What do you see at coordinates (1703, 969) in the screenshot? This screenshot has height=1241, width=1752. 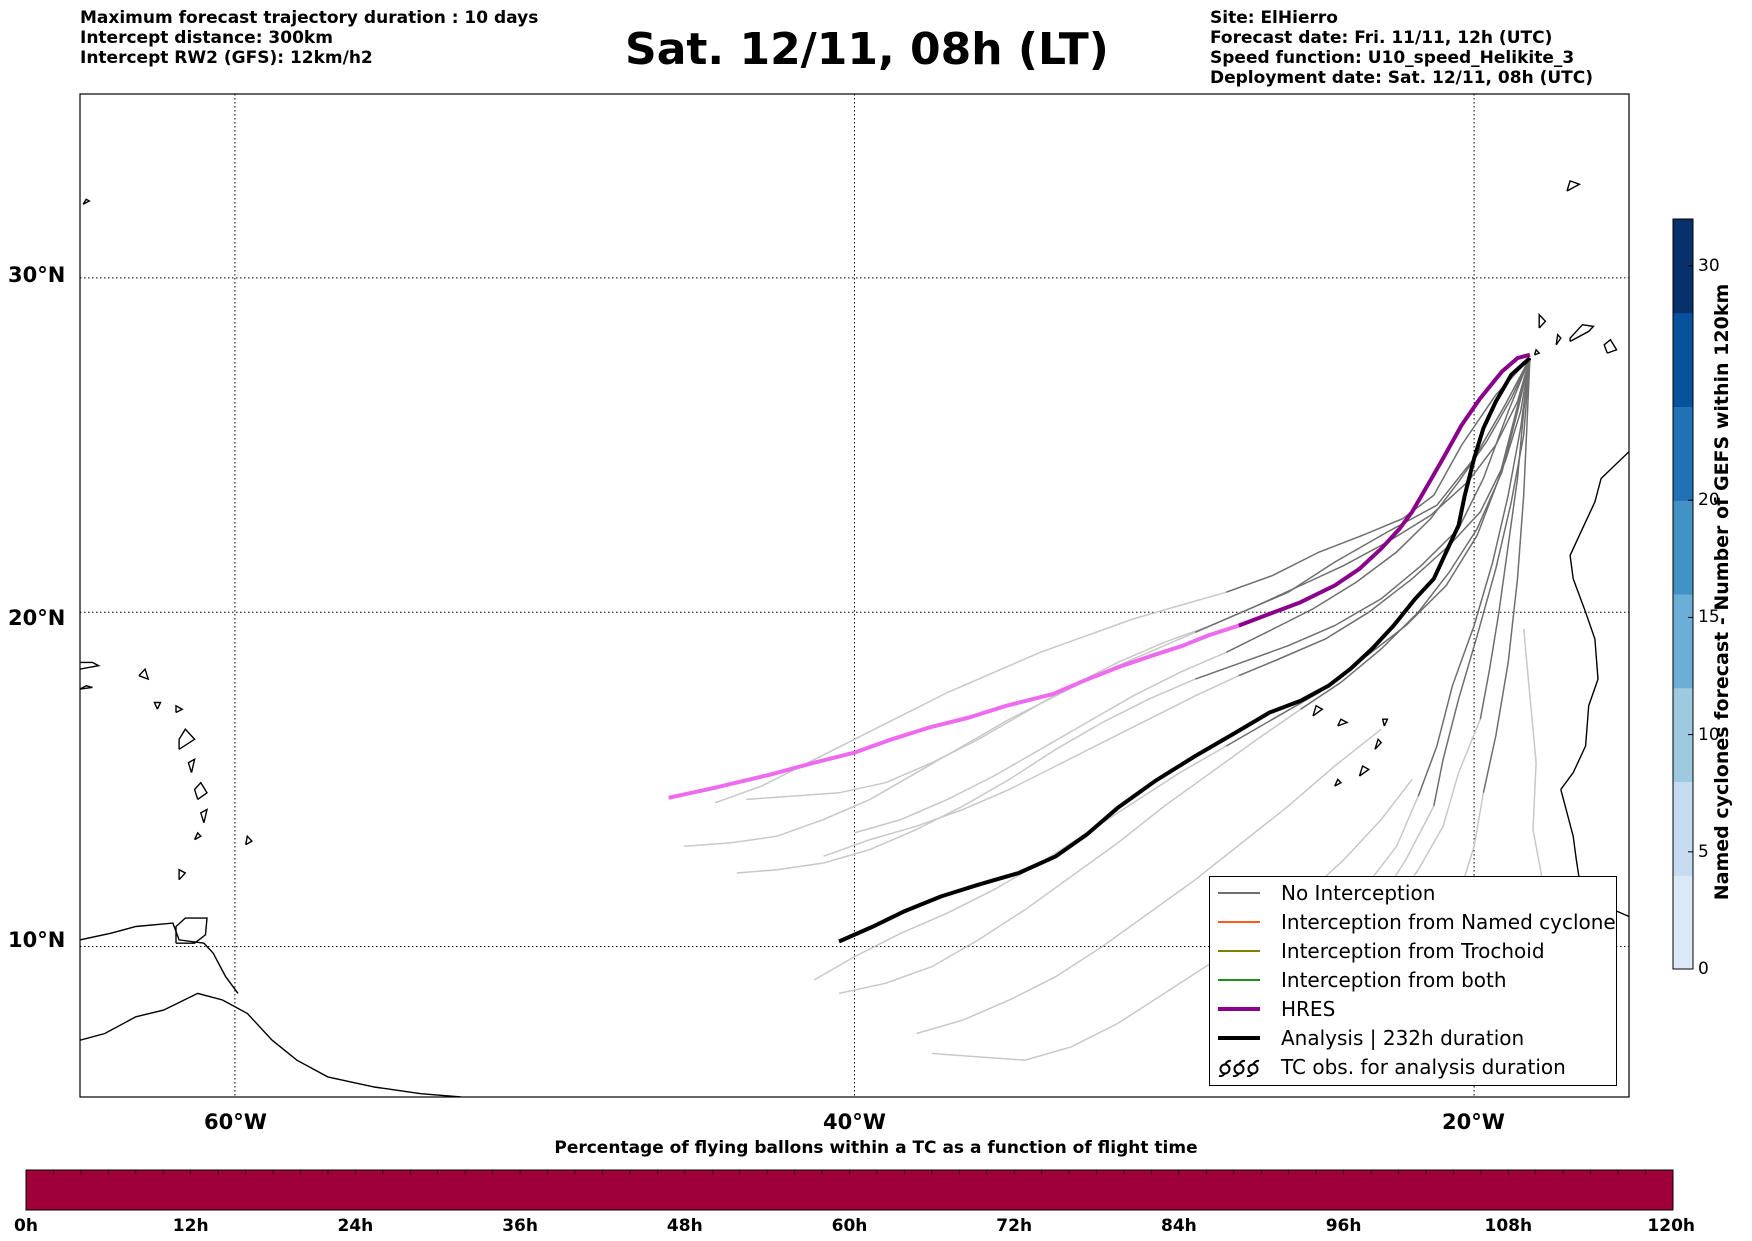 I see `colorbar-tick-label: 0` at bounding box center [1703, 969].